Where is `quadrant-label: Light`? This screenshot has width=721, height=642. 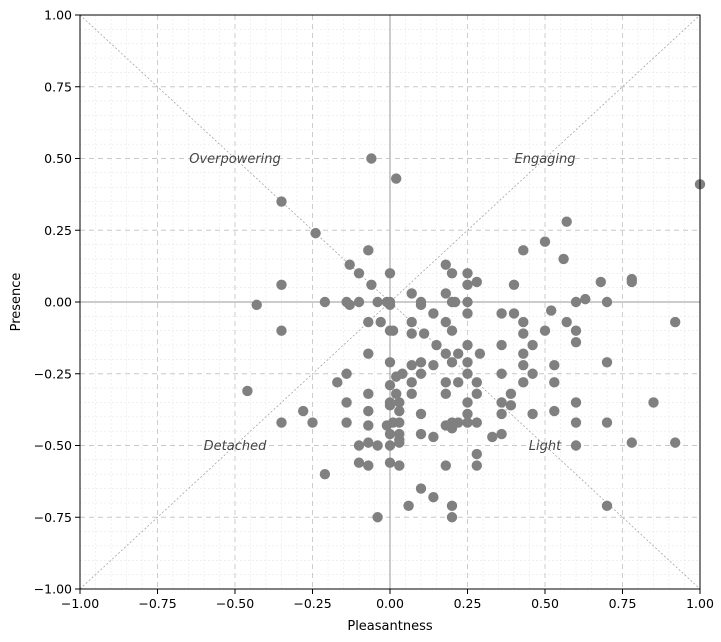
quadrant-label: Light is located at coordinates (545, 446).